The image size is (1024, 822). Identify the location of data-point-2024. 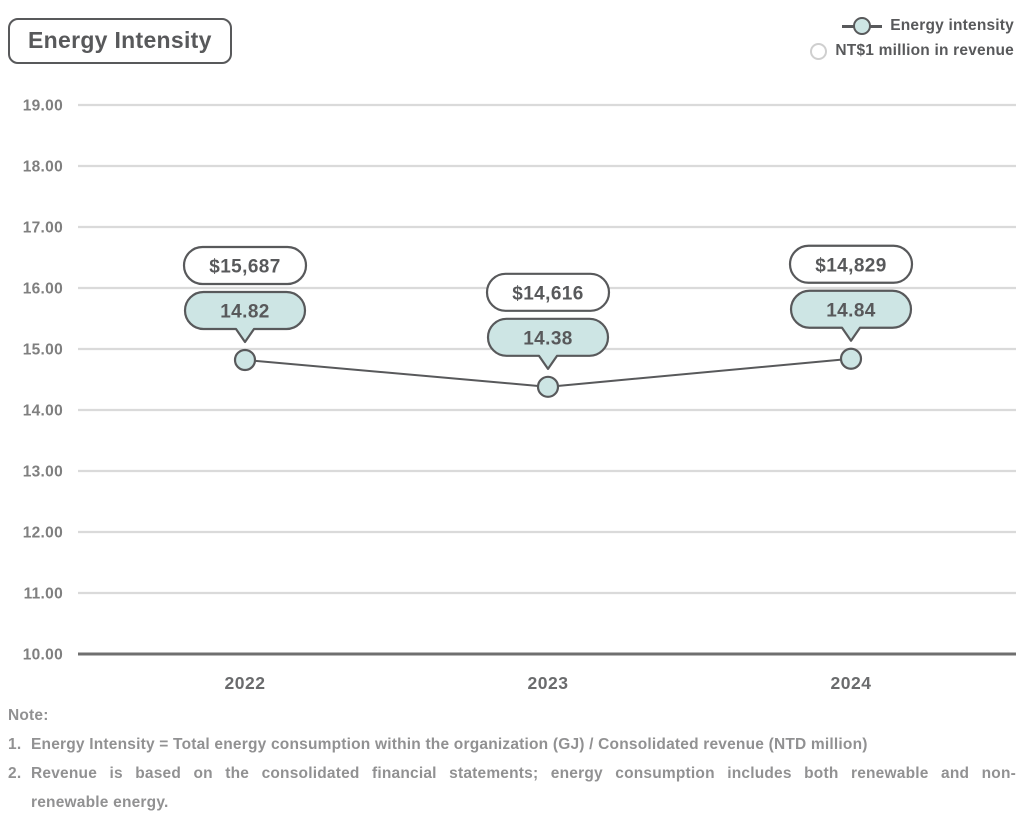
(851, 358).